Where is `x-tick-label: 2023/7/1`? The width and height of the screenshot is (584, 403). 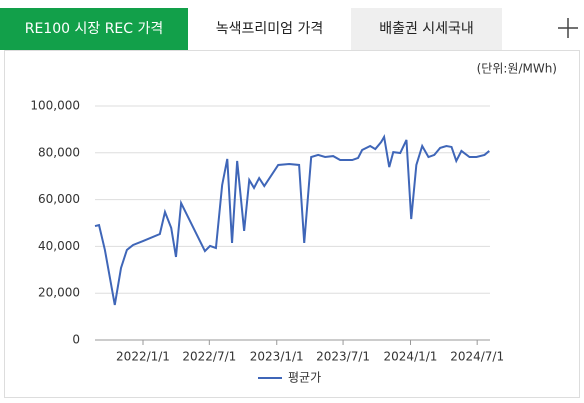
x-tick-label: 2023/7/1 is located at coordinates (343, 357).